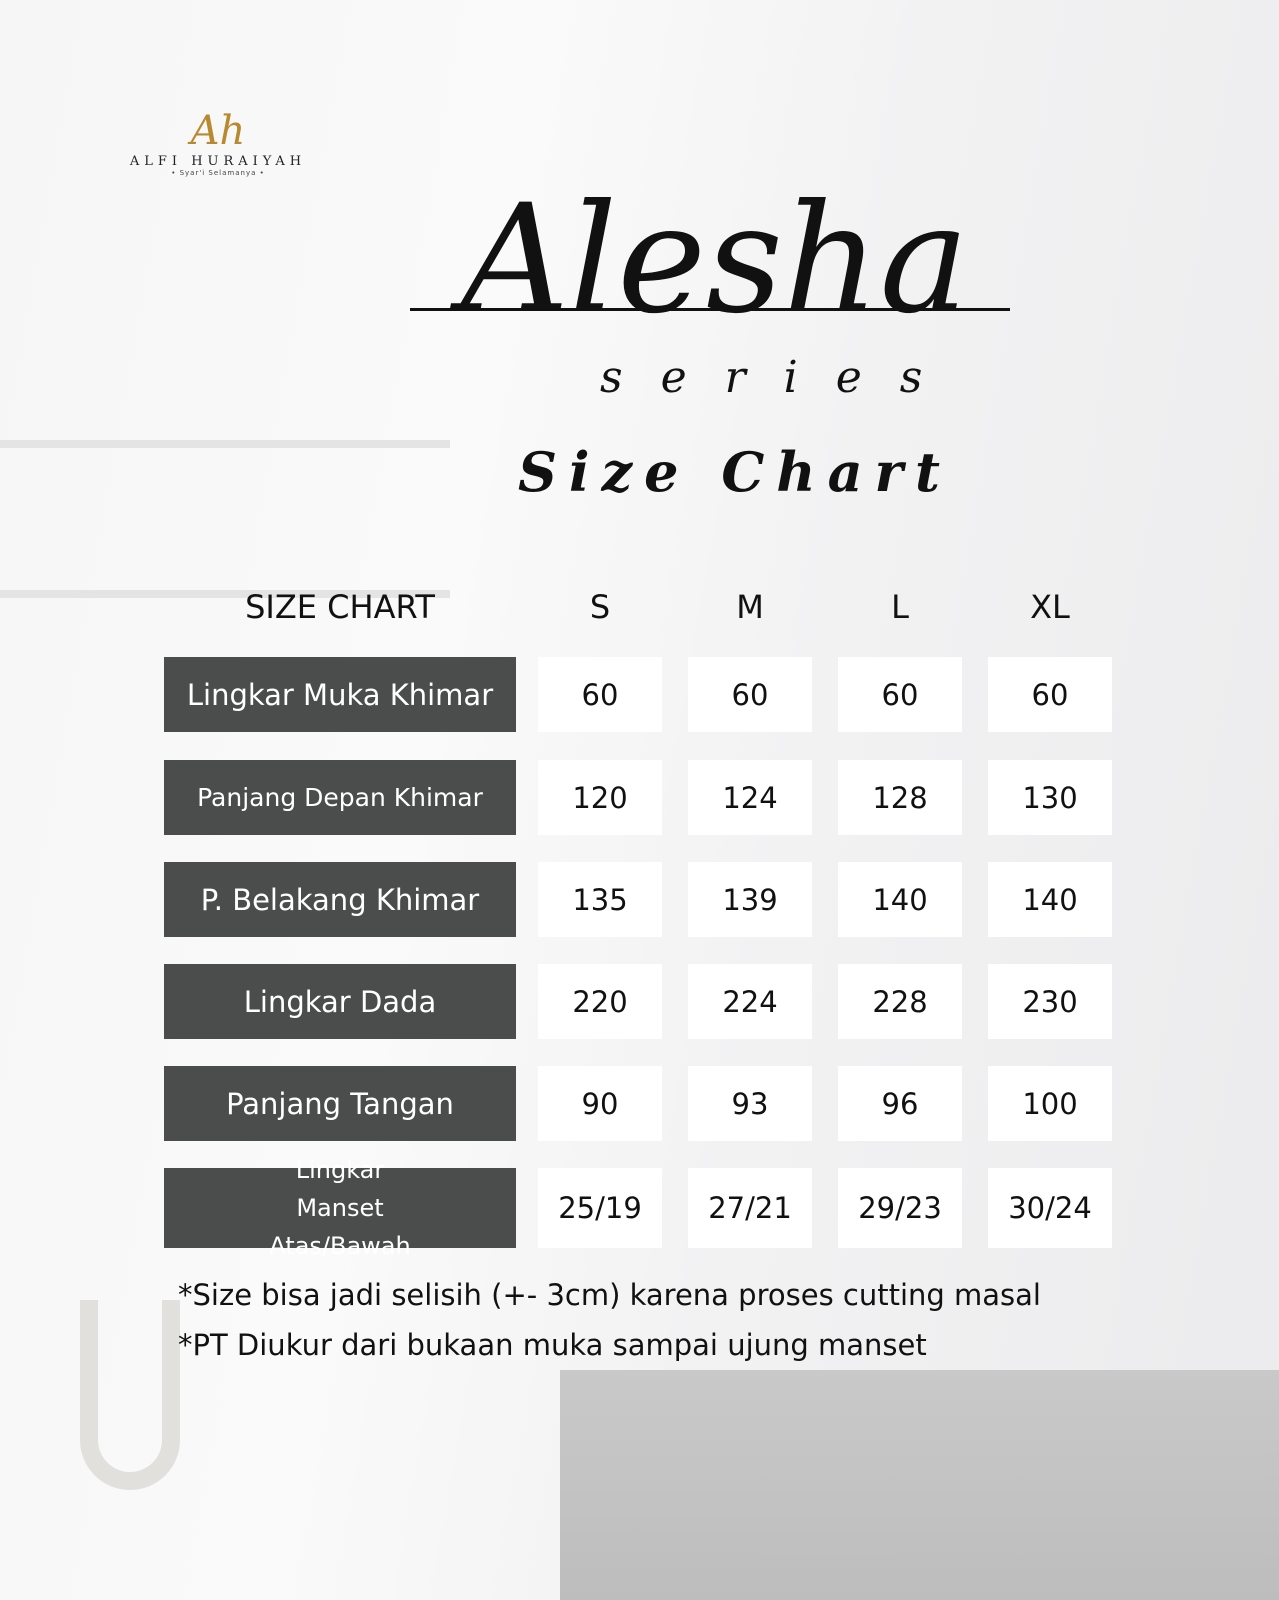  What do you see at coordinates (600, 899) in the screenshot?
I see `table-cell: 135` at bounding box center [600, 899].